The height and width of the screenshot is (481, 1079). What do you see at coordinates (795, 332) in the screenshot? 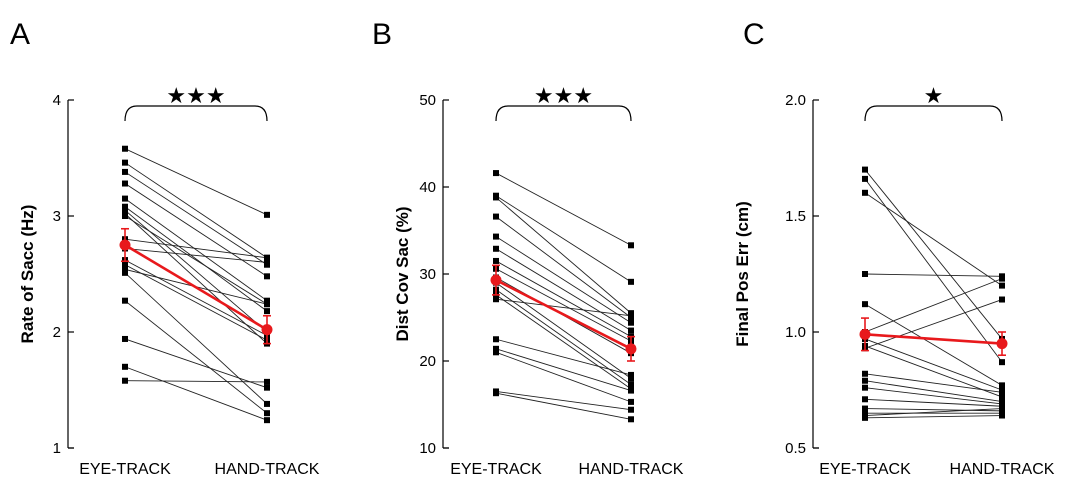
I see `y-tick-label: 1.0` at bounding box center [795, 332].